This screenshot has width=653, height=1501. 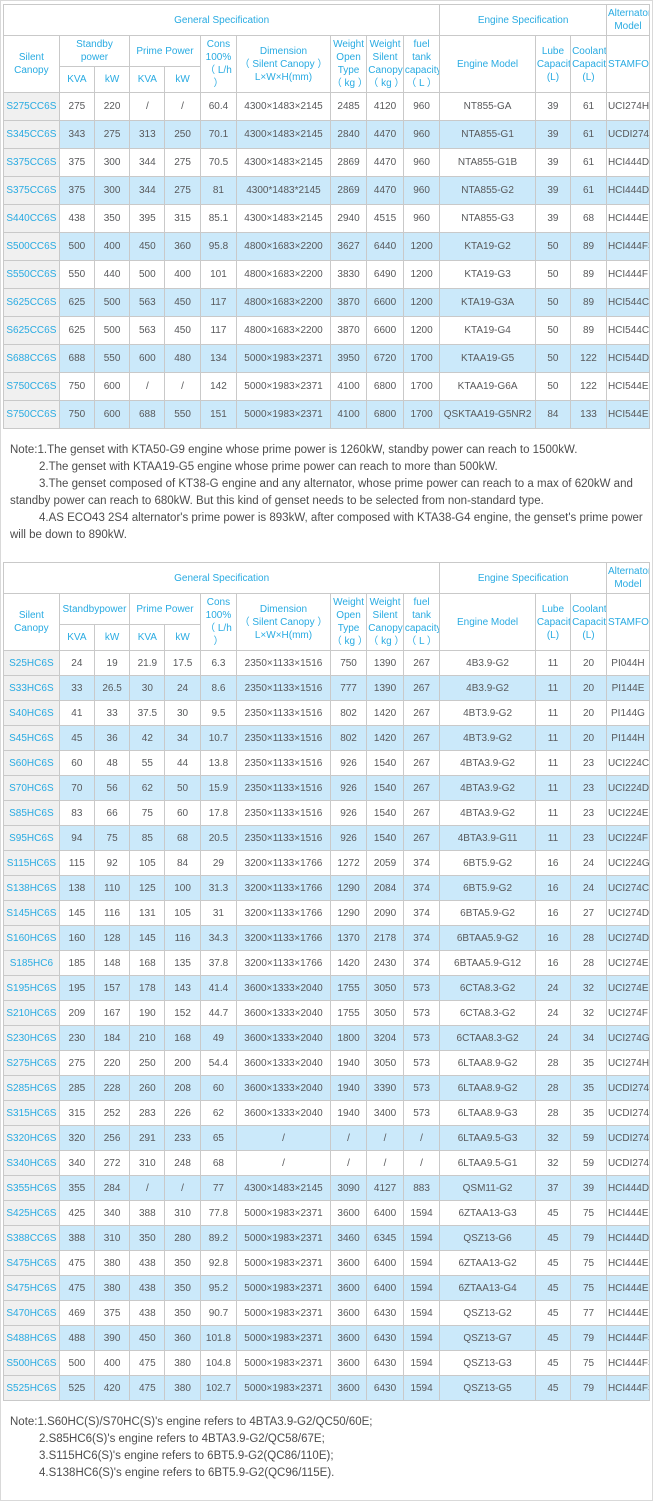 I want to click on dimension-value: 2350×1133×1516, so click(x=283, y=688).